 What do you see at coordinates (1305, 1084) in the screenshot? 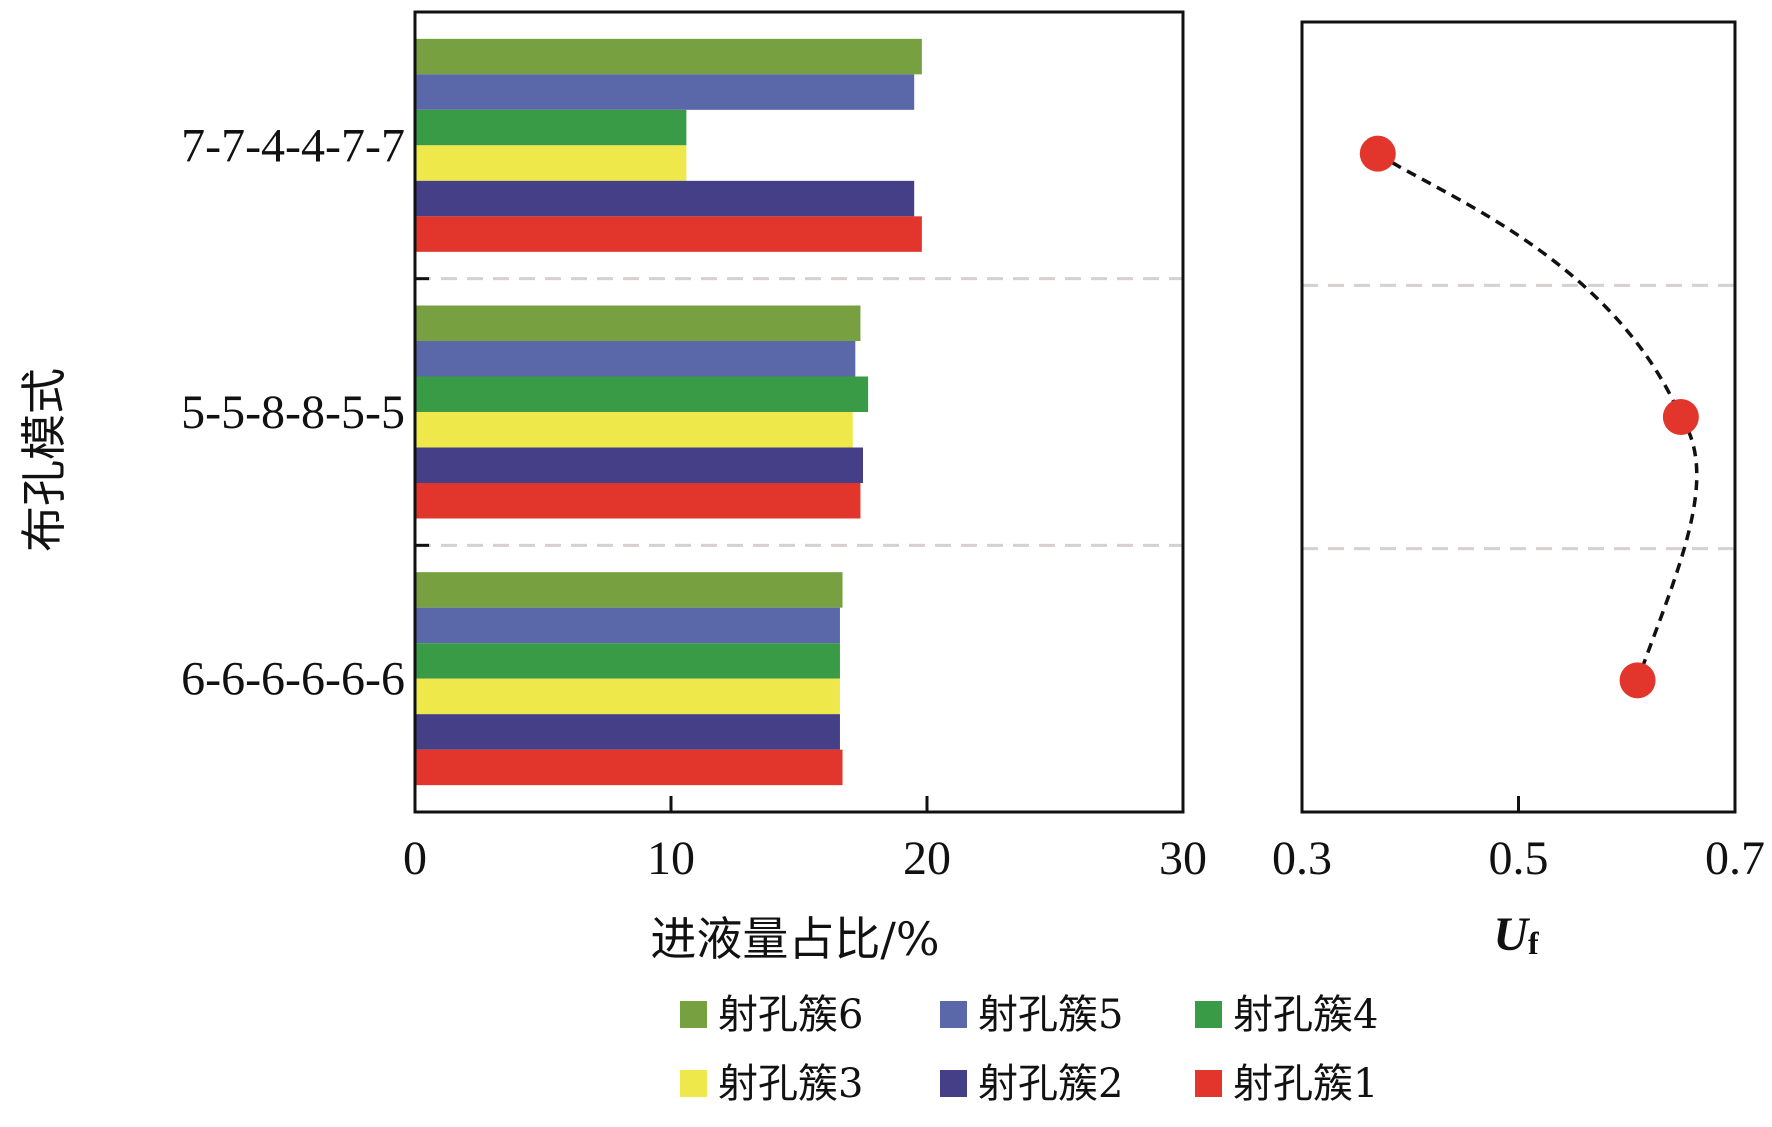
I see `legend-label: 射孔簇1` at bounding box center [1305, 1084].